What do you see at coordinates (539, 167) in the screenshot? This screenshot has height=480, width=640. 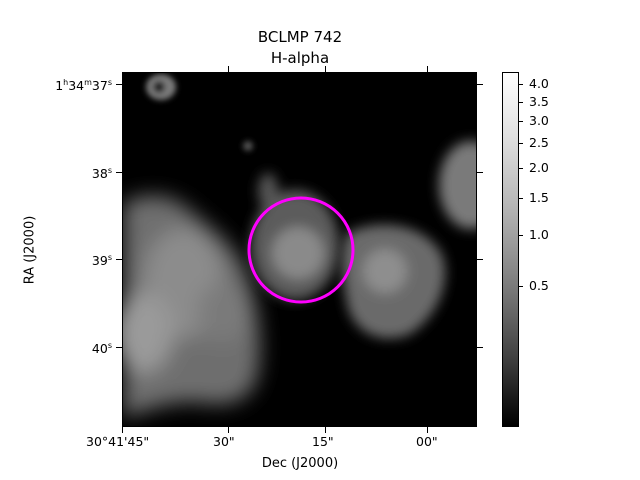 I see `colorbar-label: 2.0` at bounding box center [539, 167].